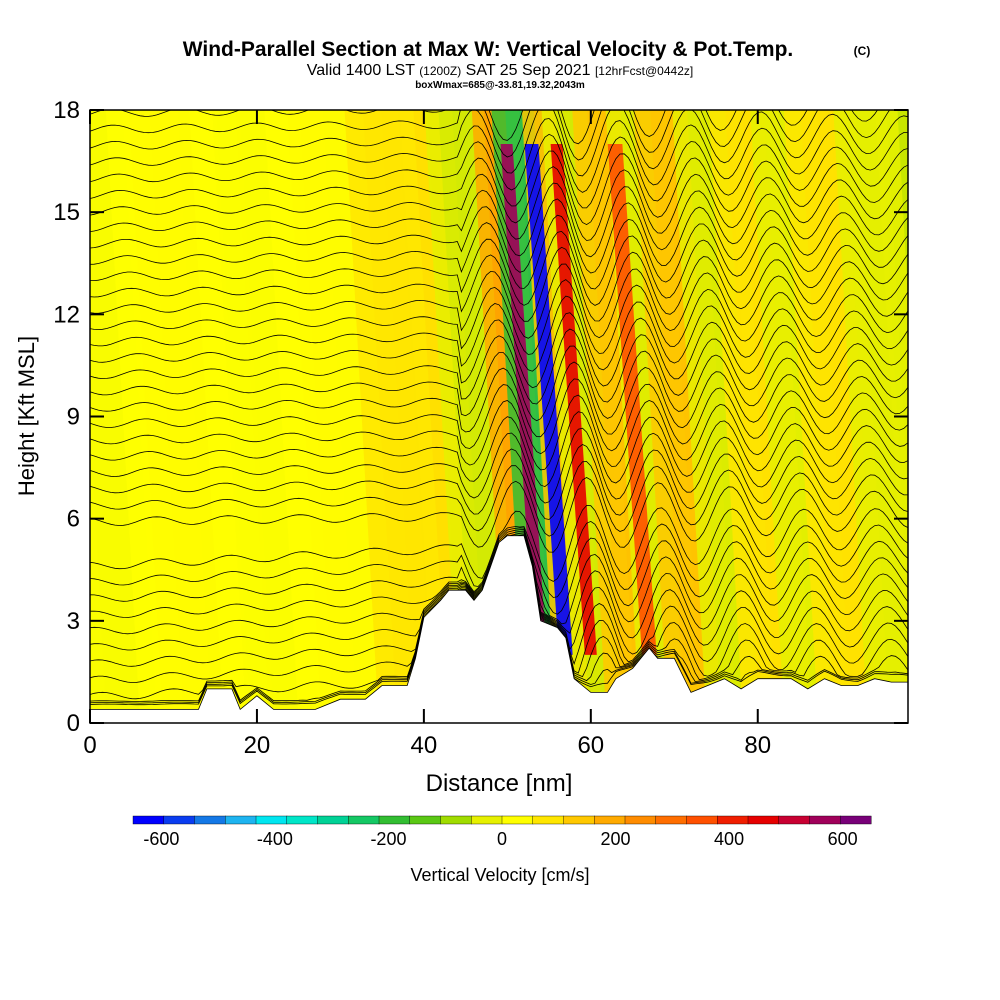 The height and width of the screenshot is (1000, 1000). Describe the element at coordinates (89, 745) in the screenshot. I see `x-tick-label: 0` at that location.